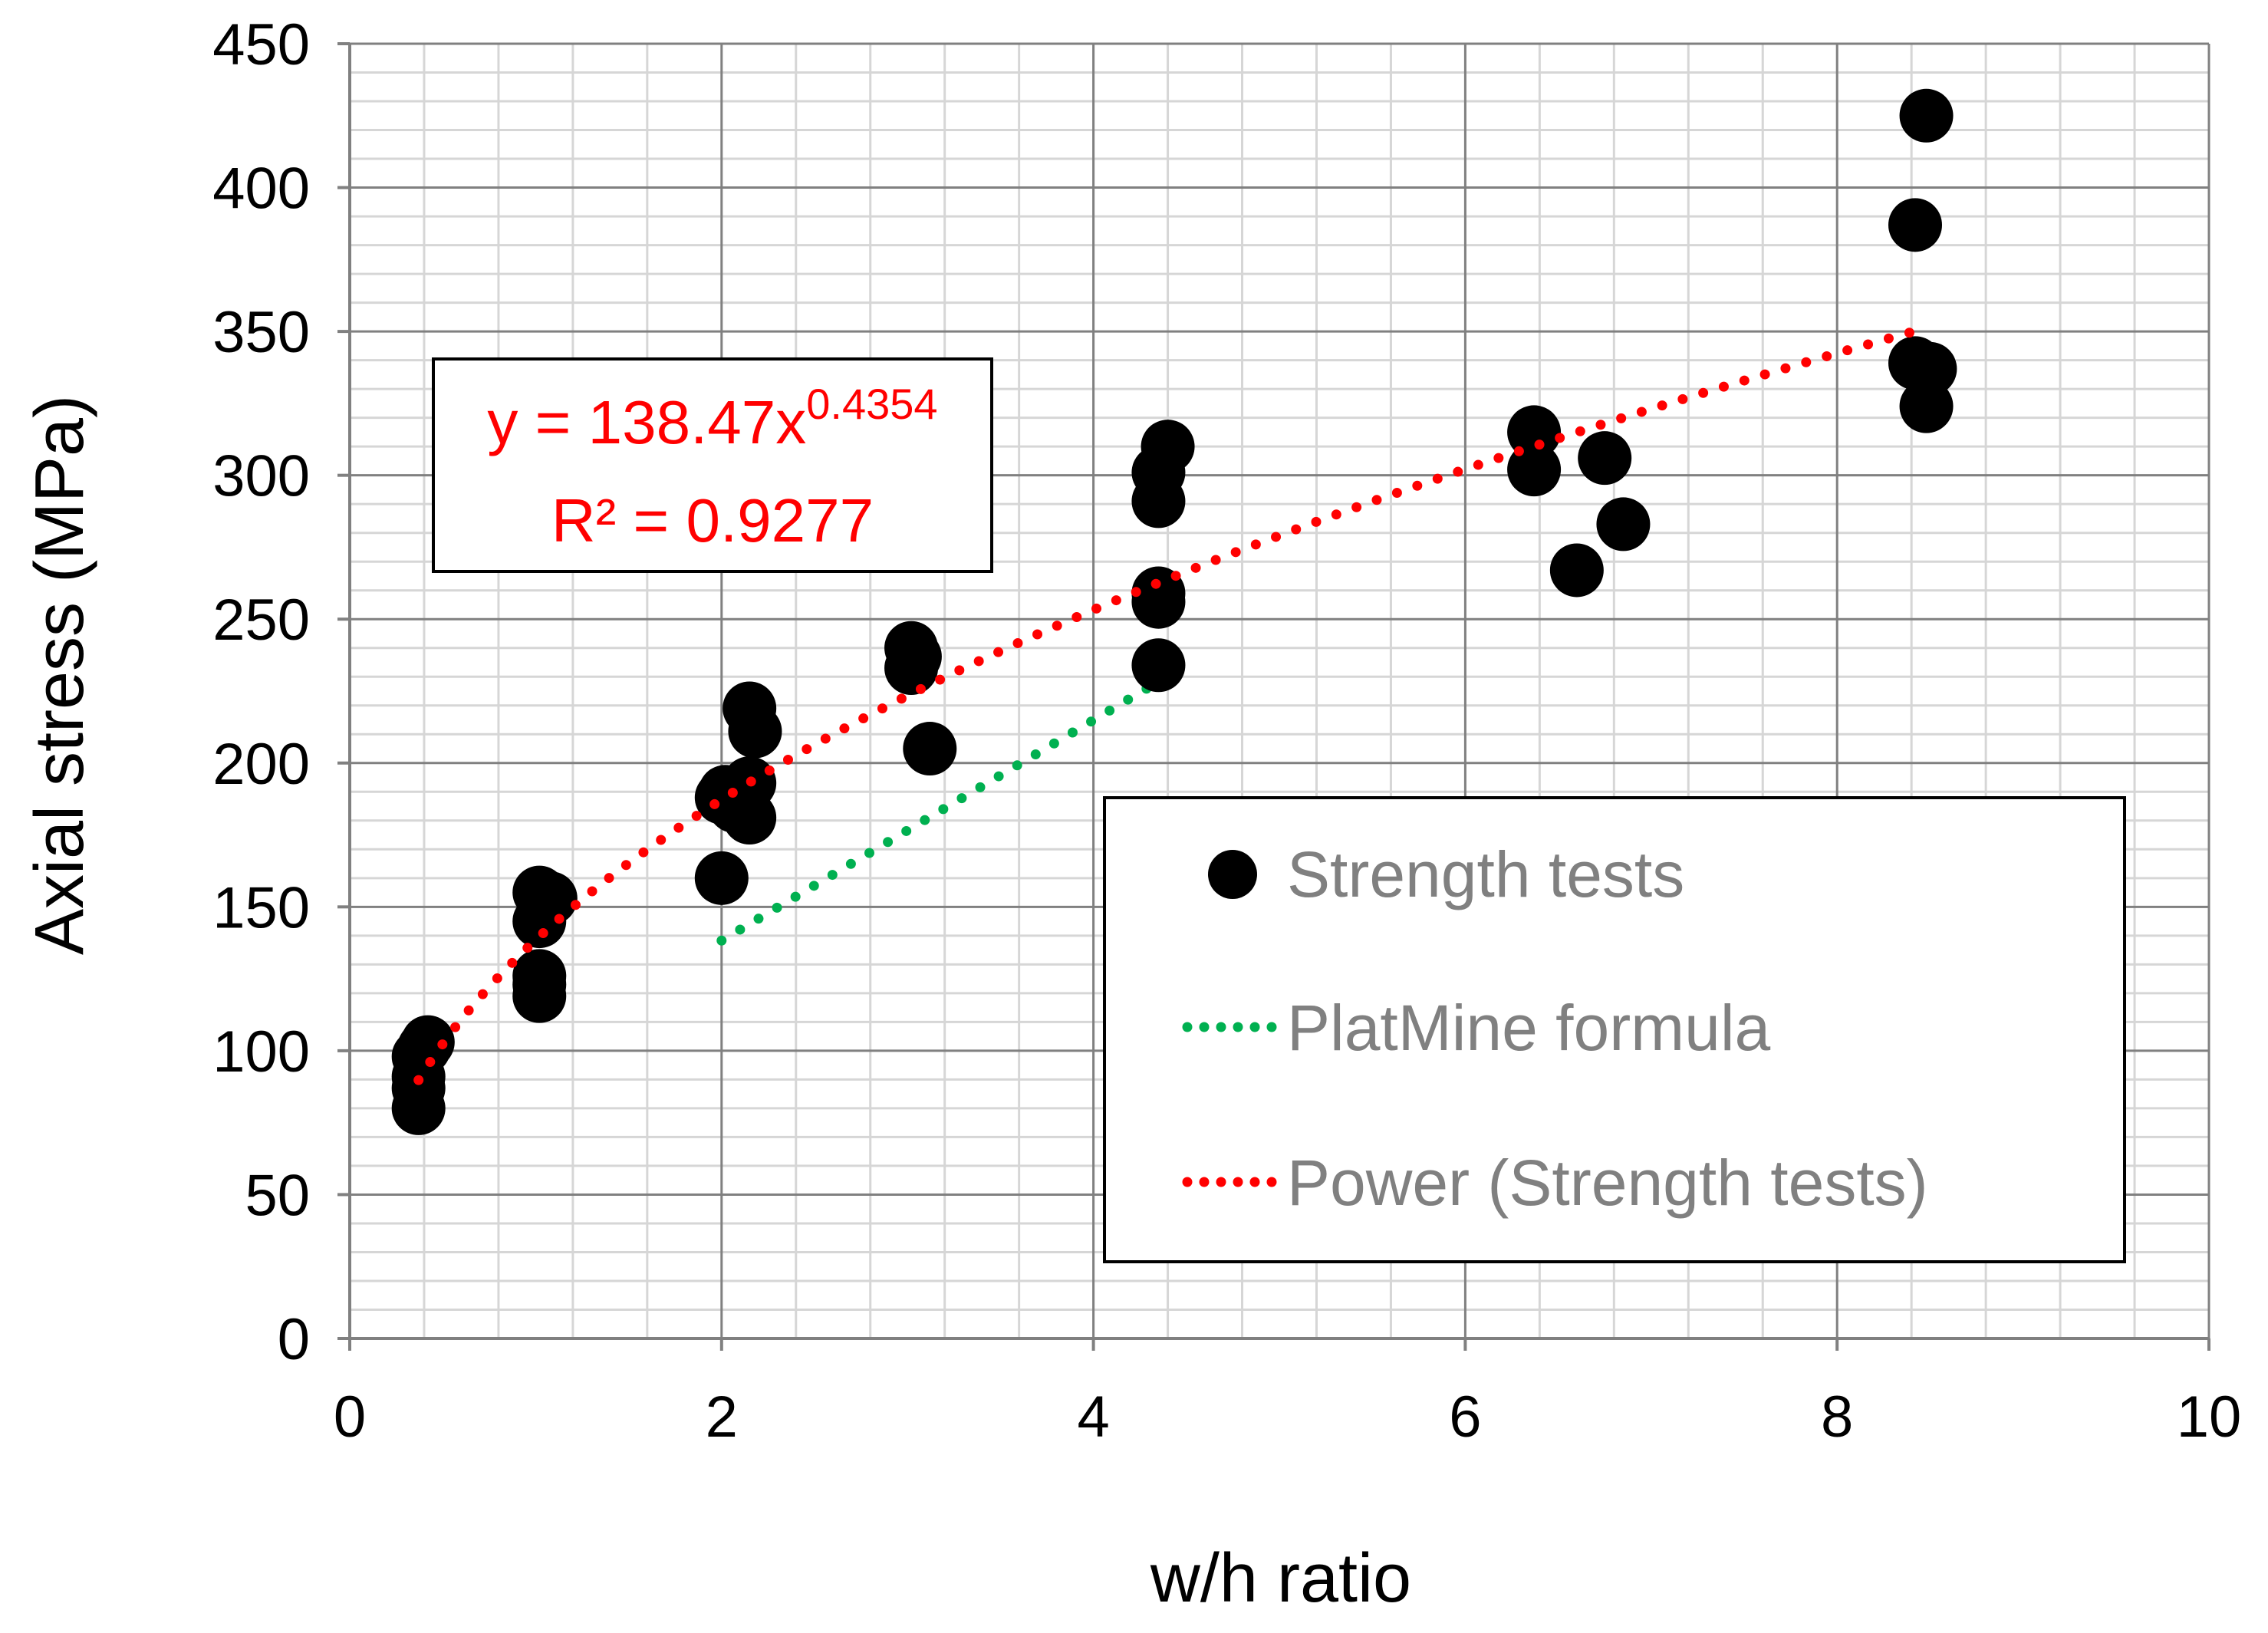 This screenshot has width=2268, height=1633. I want to click on y-tick-label: 0, so click(294, 1339).